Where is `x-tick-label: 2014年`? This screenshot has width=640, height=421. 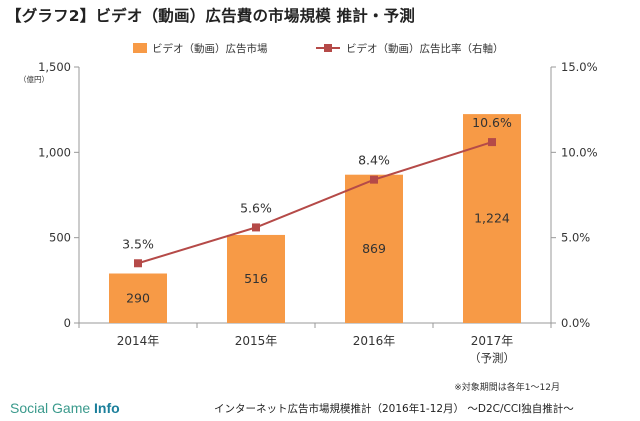 x-tick-label: 2014年 is located at coordinates (138, 341).